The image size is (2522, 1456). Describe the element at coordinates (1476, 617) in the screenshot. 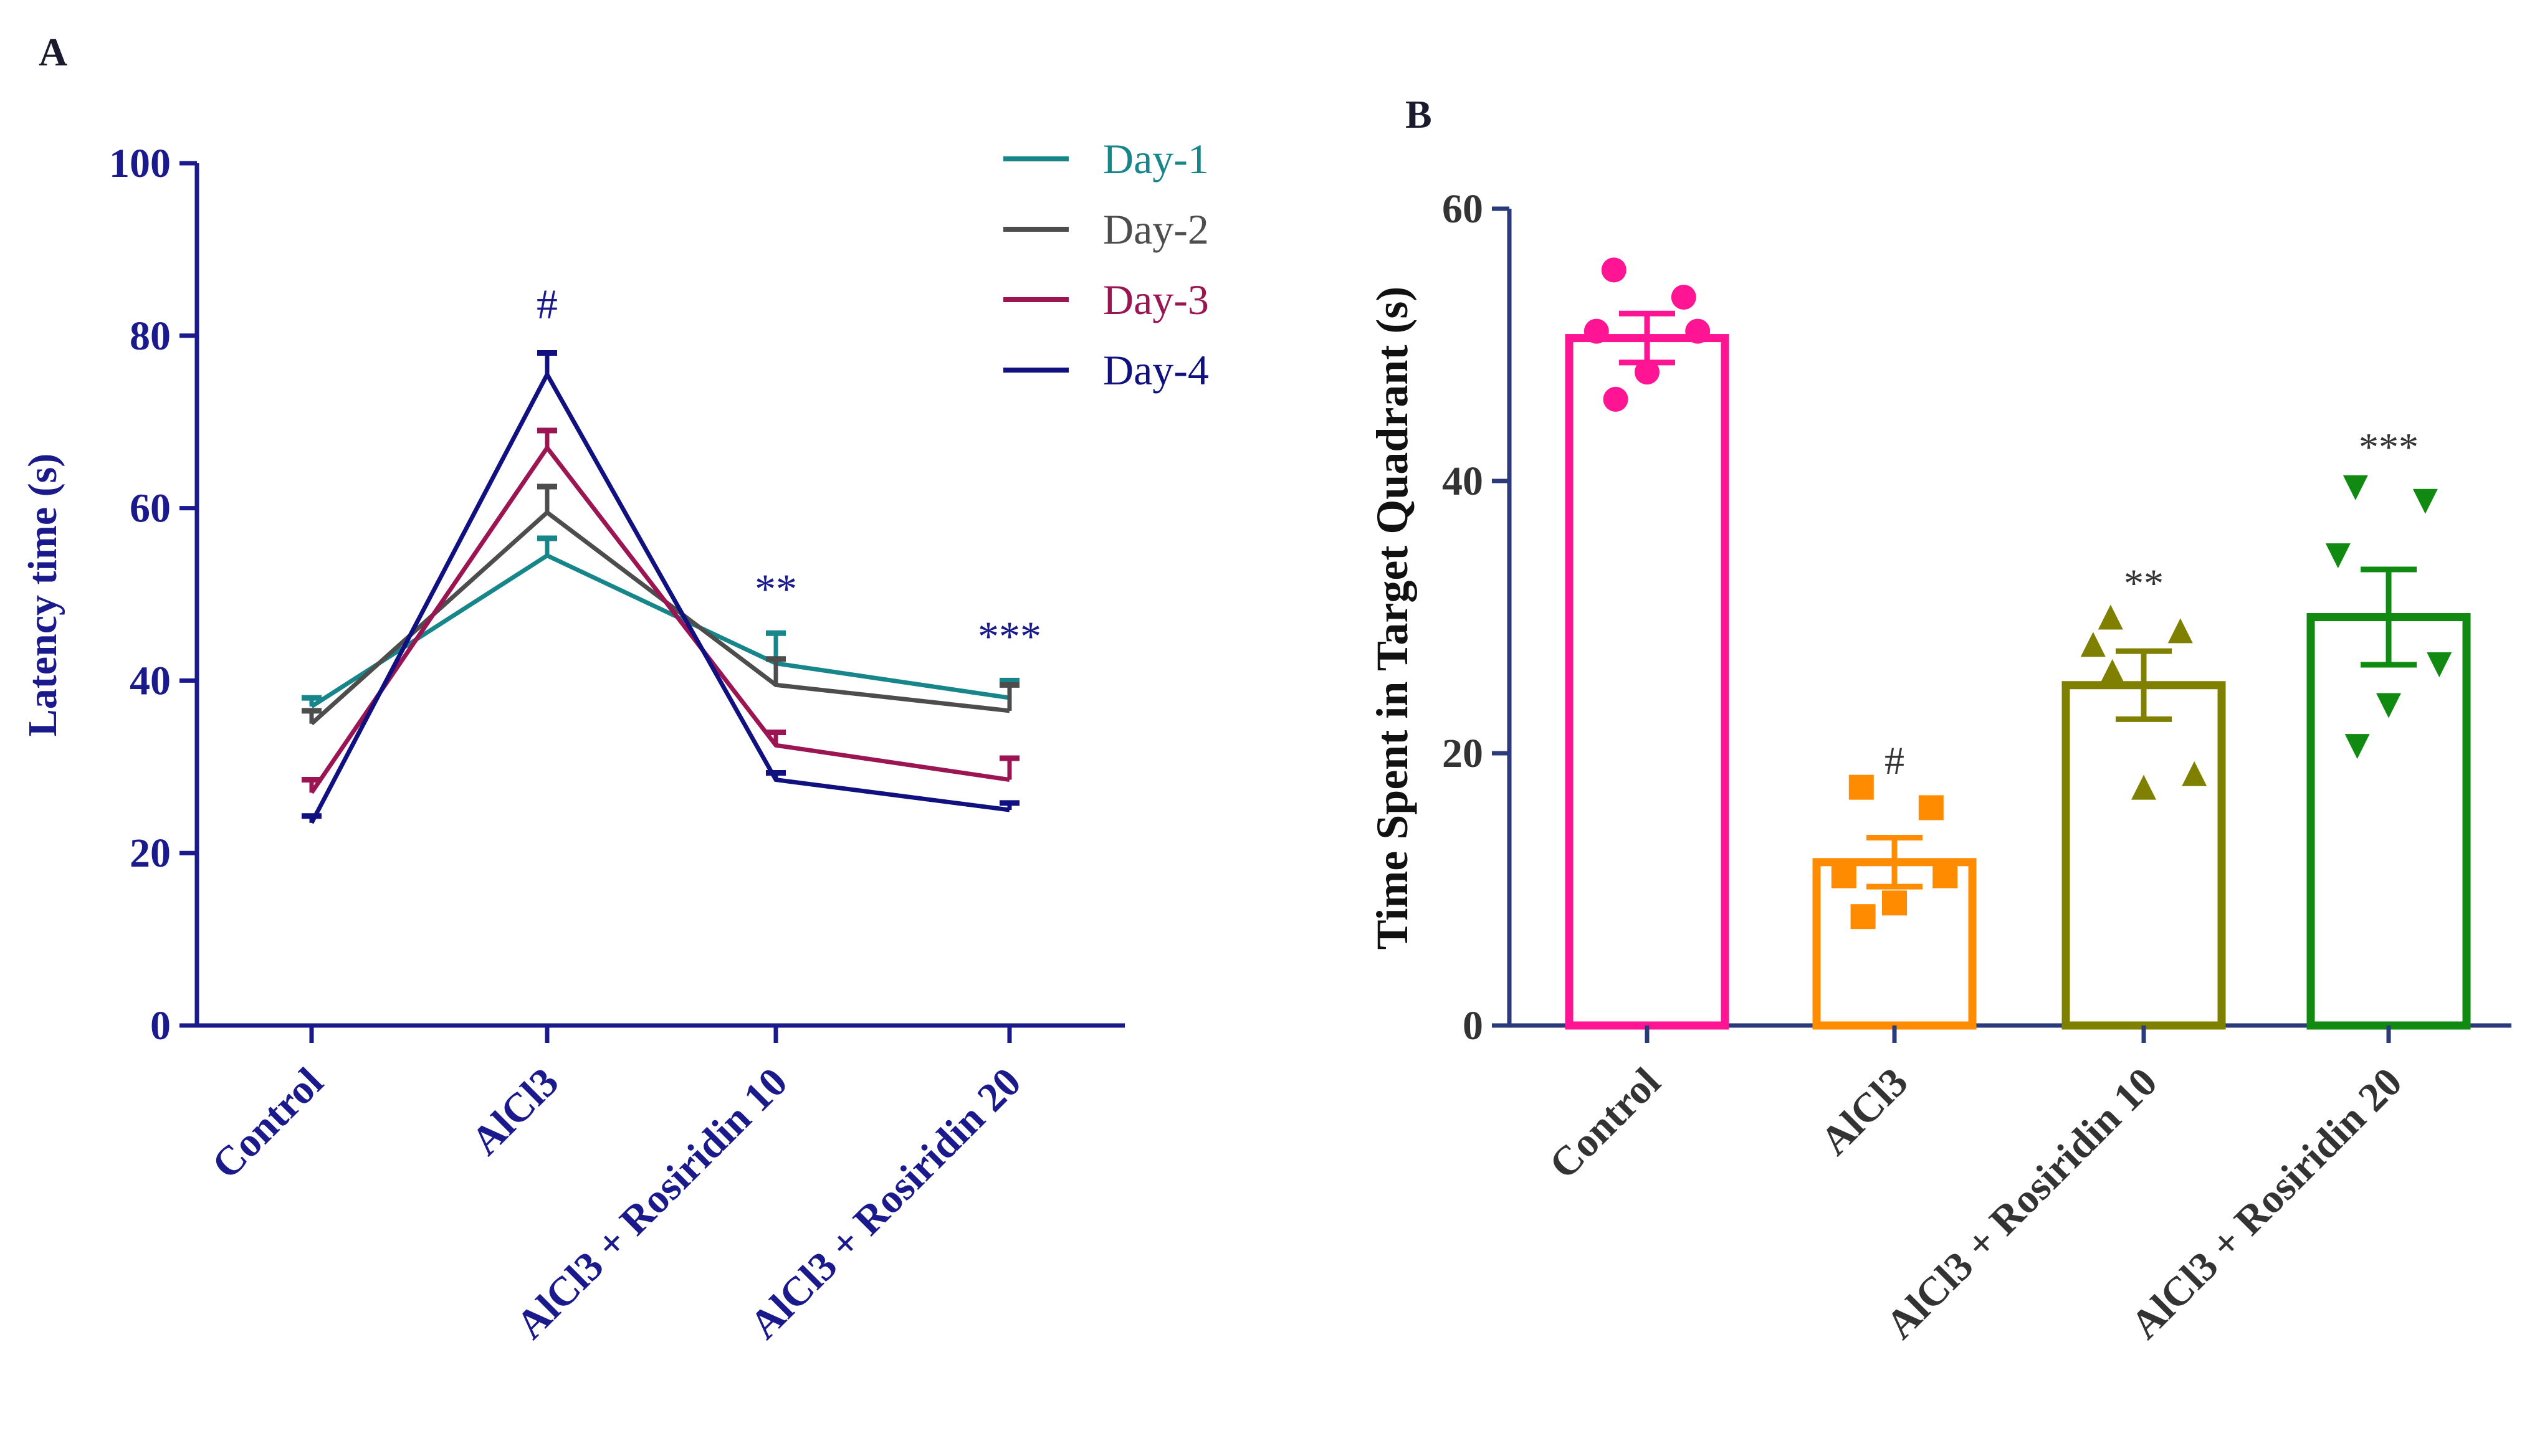

I see `y-ticks: 0 20 40 60` at that location.